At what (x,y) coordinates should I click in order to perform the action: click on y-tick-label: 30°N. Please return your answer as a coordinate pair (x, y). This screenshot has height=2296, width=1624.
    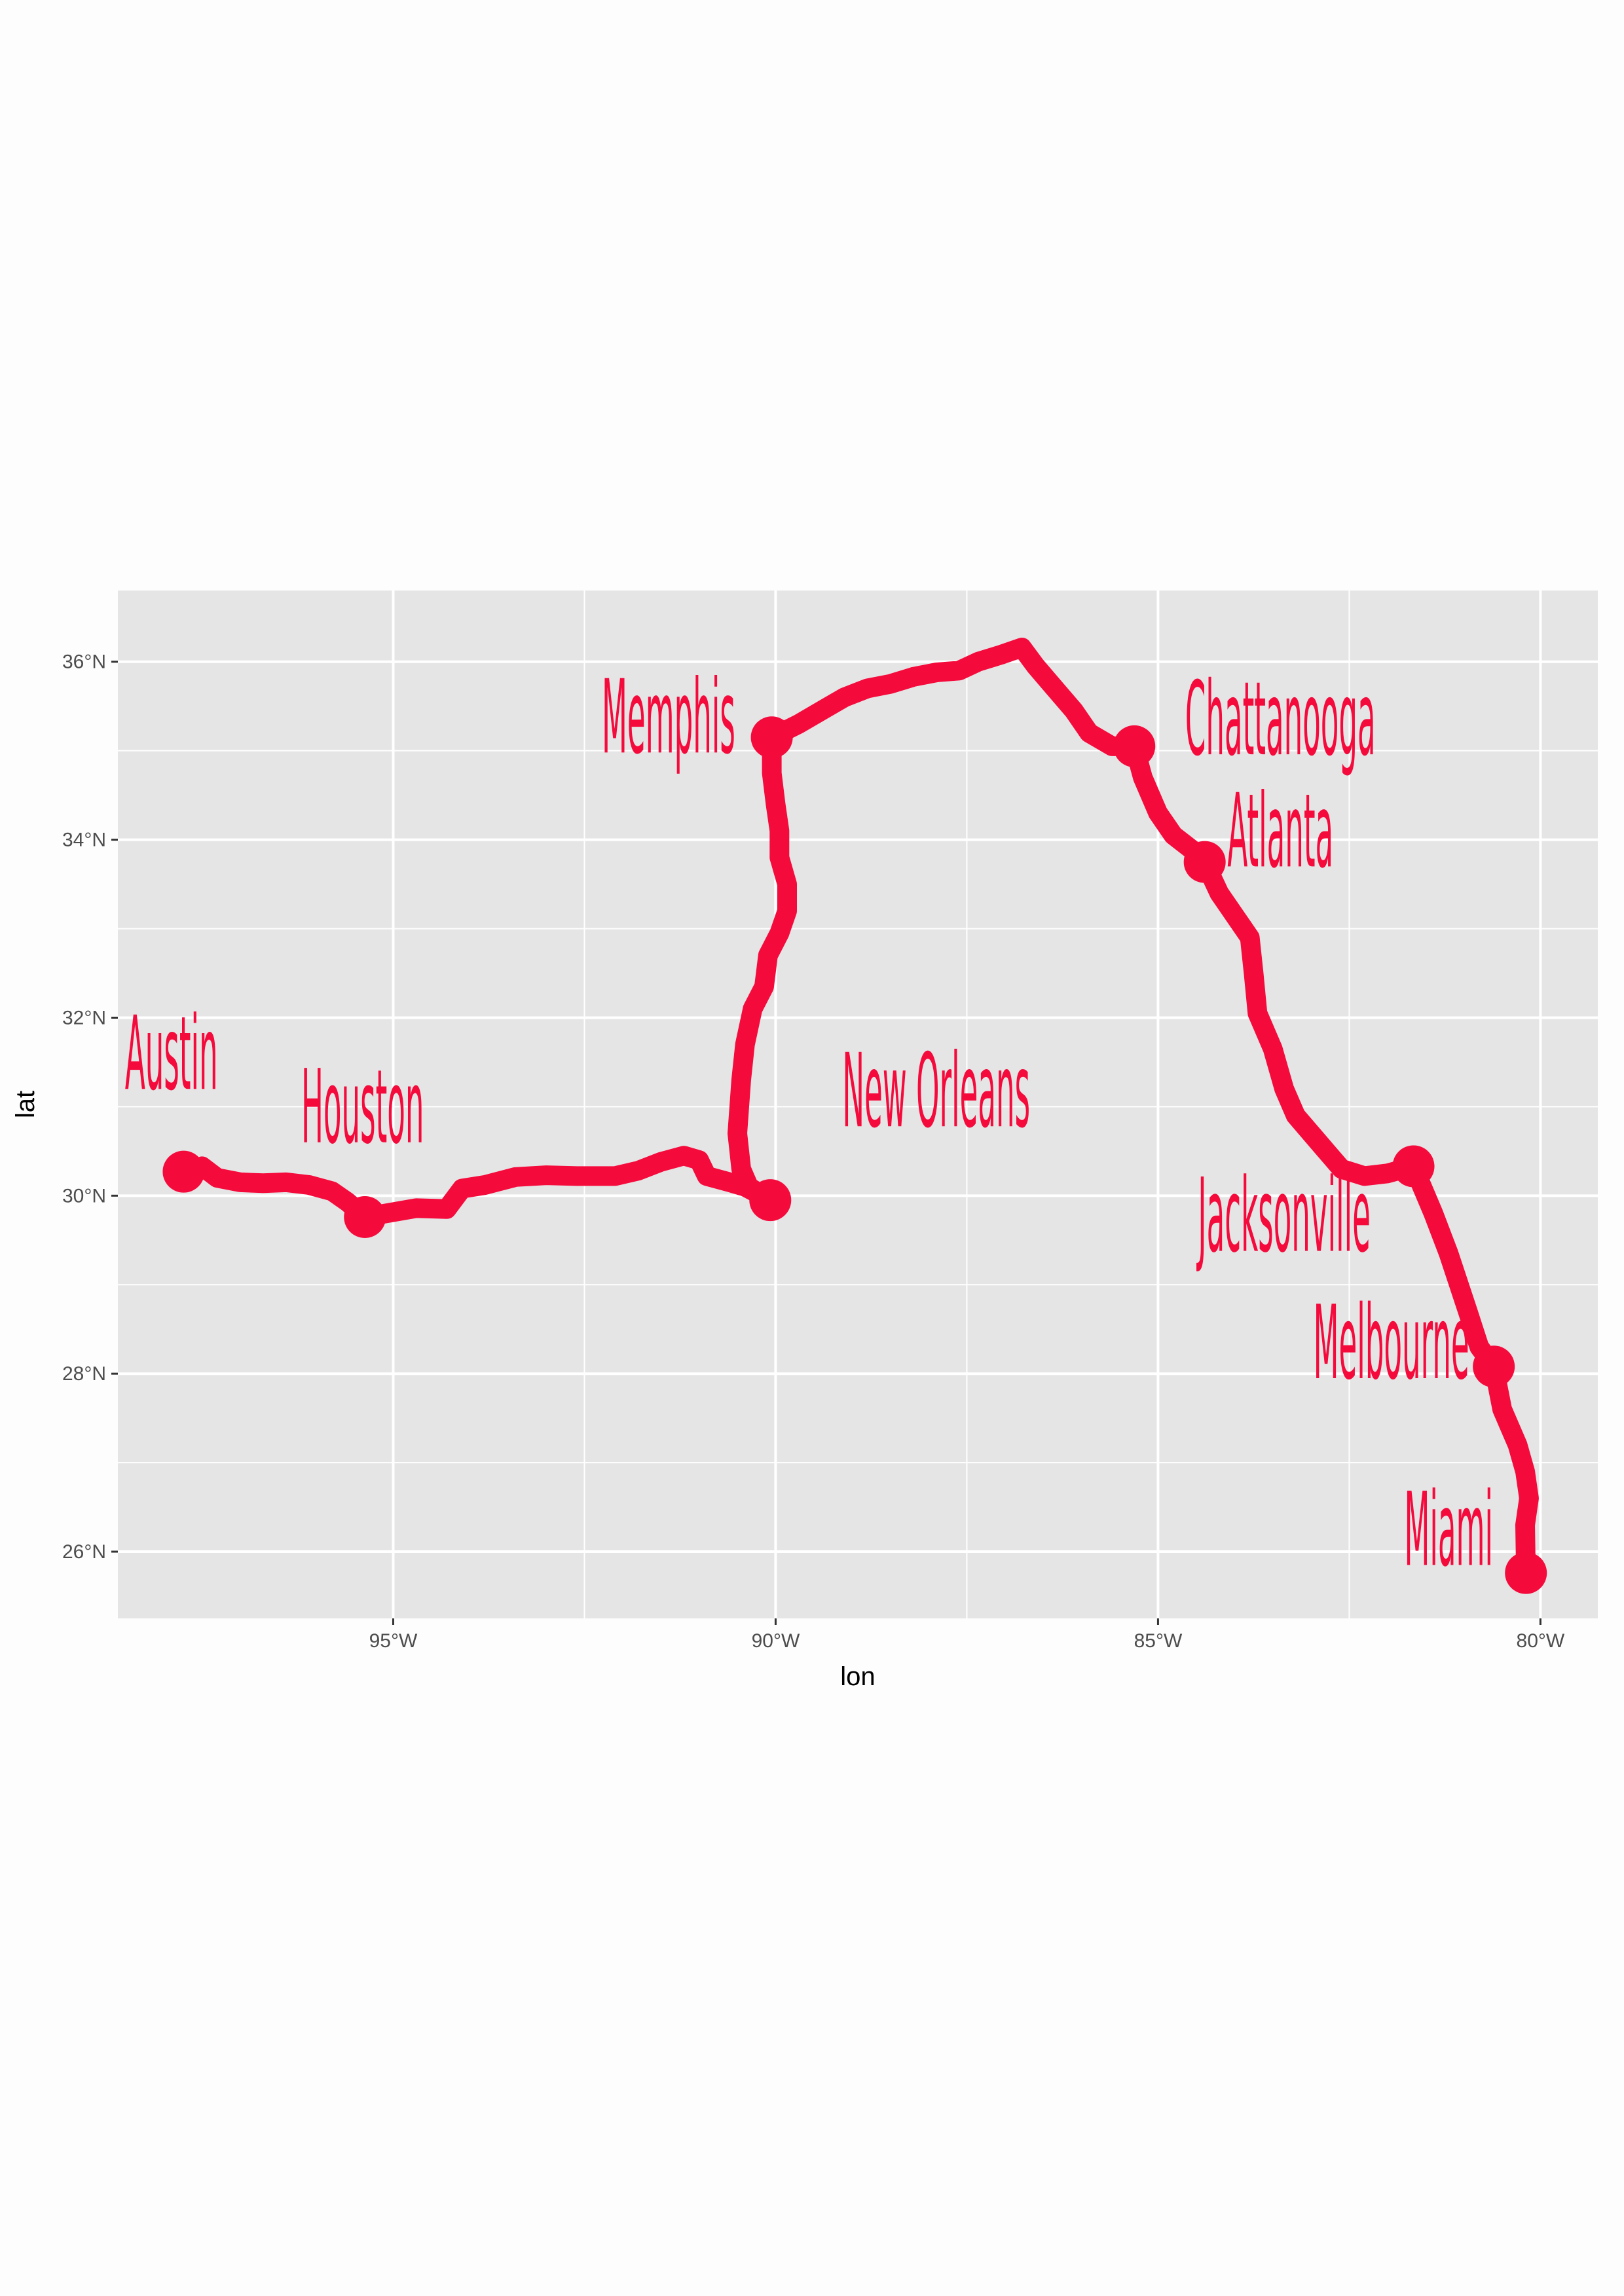
    Looking at the image, I should click on (84, 1196).